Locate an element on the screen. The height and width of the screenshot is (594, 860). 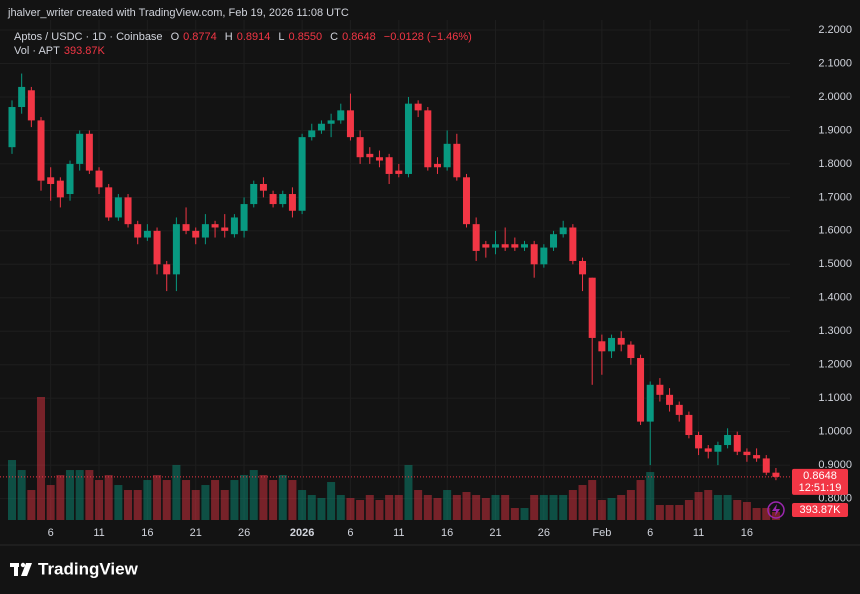
volume-badge-label: 393.87K is located at coordinates (821, 510).